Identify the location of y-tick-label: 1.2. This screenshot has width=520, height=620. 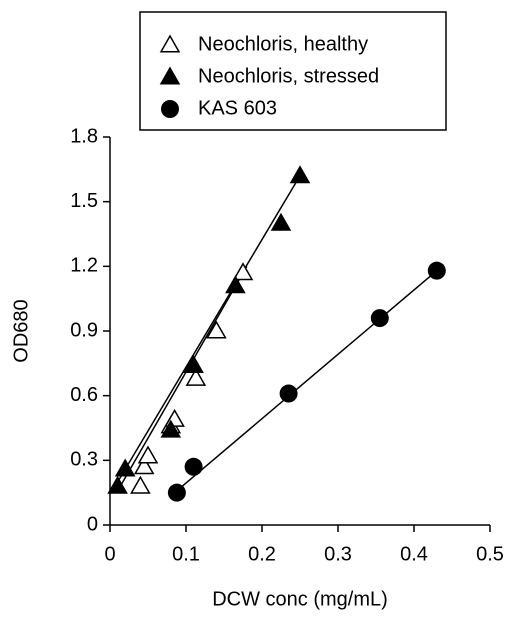
(84, 266).